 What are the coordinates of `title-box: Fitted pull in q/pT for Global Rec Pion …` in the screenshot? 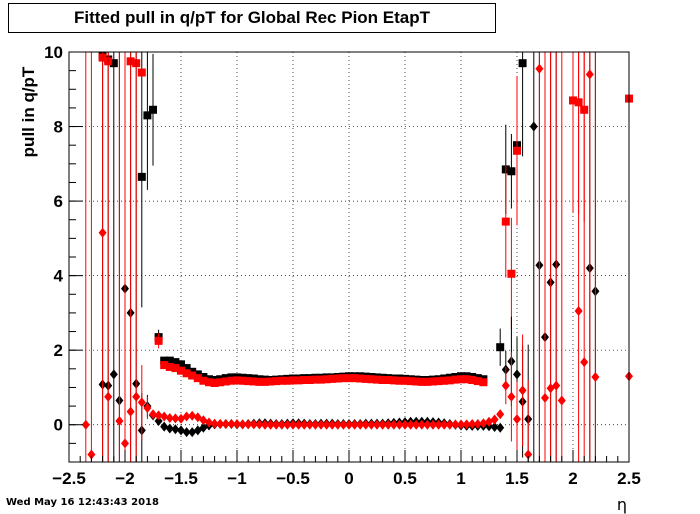 It's located at (252, 18).